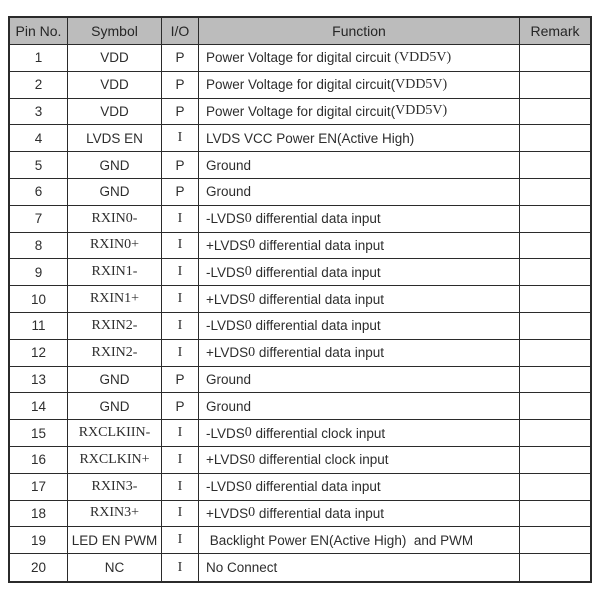 The width and height of the screenshot is (600, 600). I want to click on pin-number-cell: 7, so click(39, 219).